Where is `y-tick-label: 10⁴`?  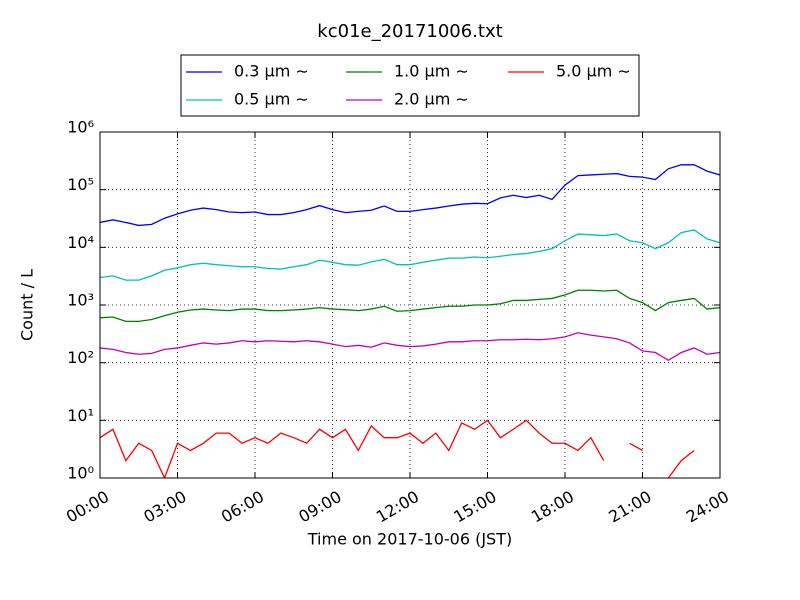 y-tick-label: 10⁴ is located at coordinates (80, 242).